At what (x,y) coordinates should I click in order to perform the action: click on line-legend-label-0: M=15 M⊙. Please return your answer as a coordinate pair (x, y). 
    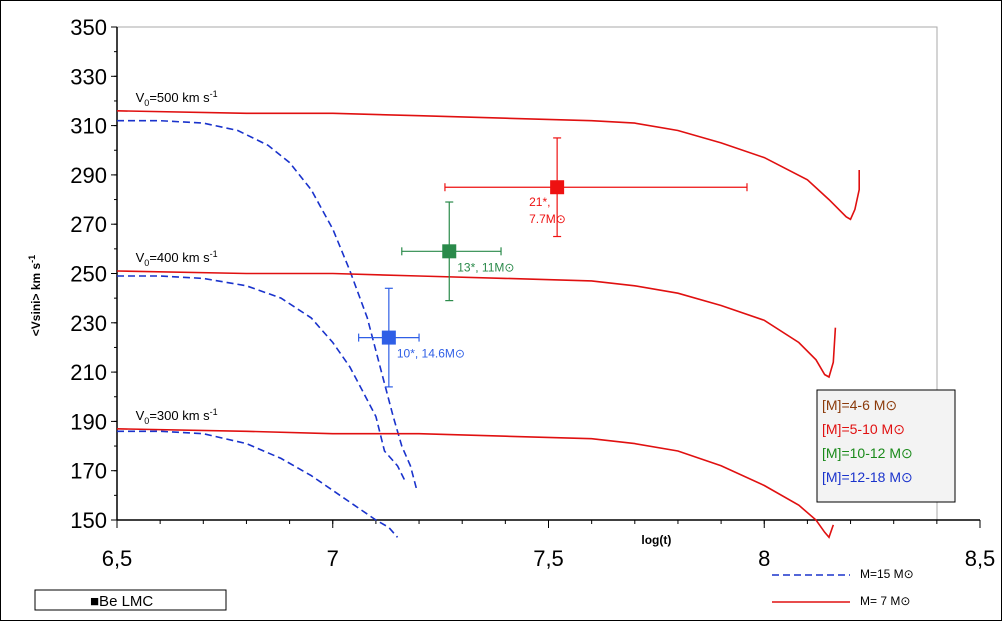
    Looking at the image, I should click on (887, 574).